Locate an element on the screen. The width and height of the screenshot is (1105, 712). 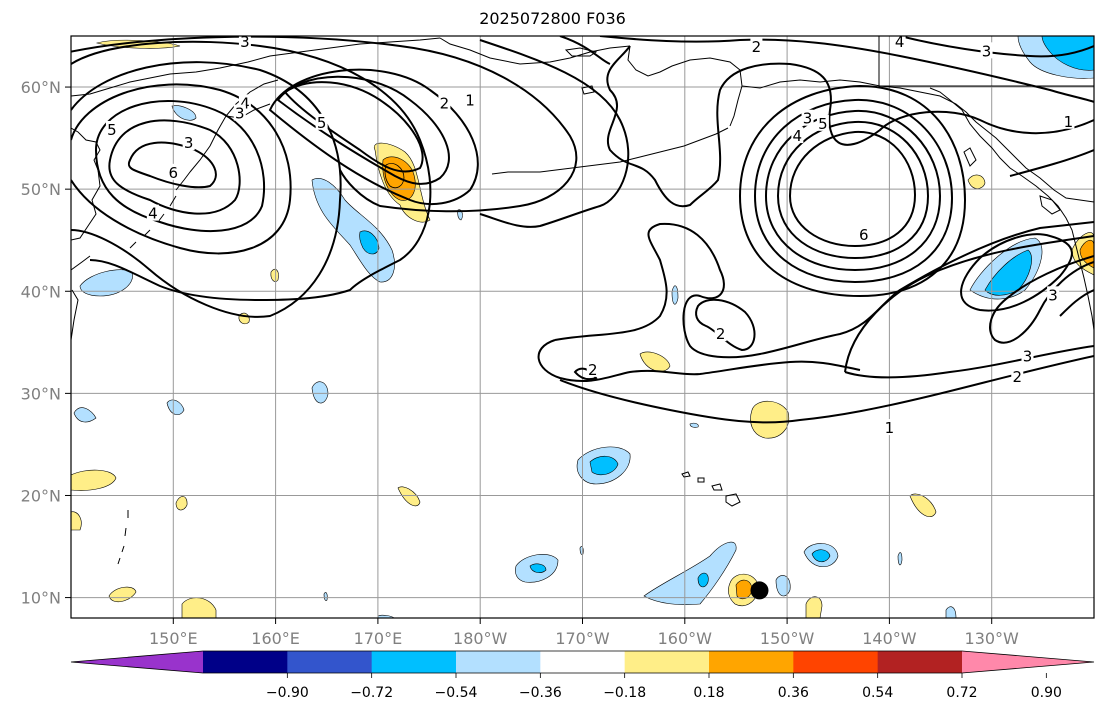
colorbar-tick-label: −0.36 is located at coordinates (540, 693).